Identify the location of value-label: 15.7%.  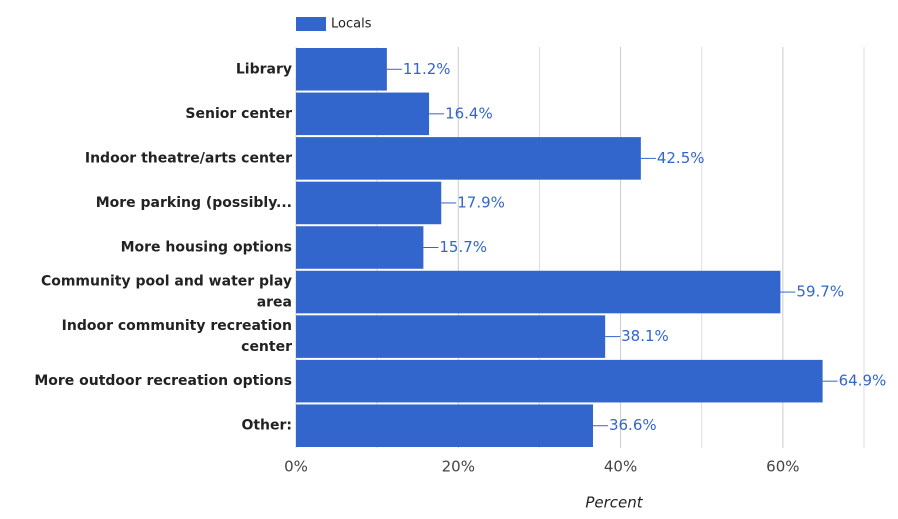
(463, 247).